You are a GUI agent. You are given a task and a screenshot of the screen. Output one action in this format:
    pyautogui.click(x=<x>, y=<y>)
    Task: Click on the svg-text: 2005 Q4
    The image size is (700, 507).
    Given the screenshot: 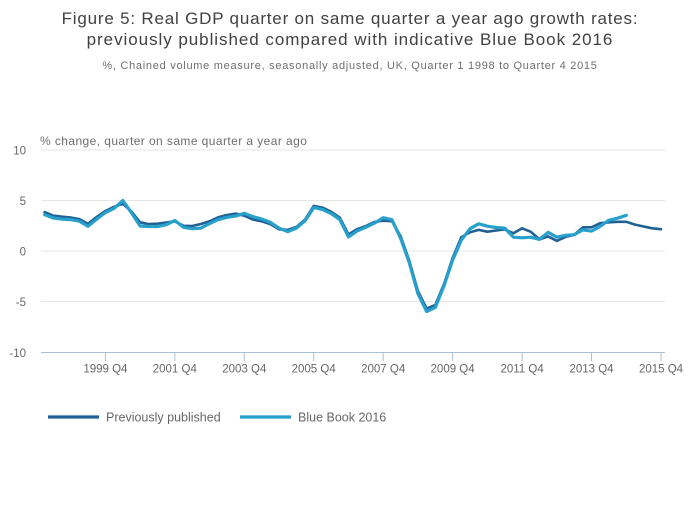 What is the action you would take?
    pyautogui.click(x=314, y=370)
    